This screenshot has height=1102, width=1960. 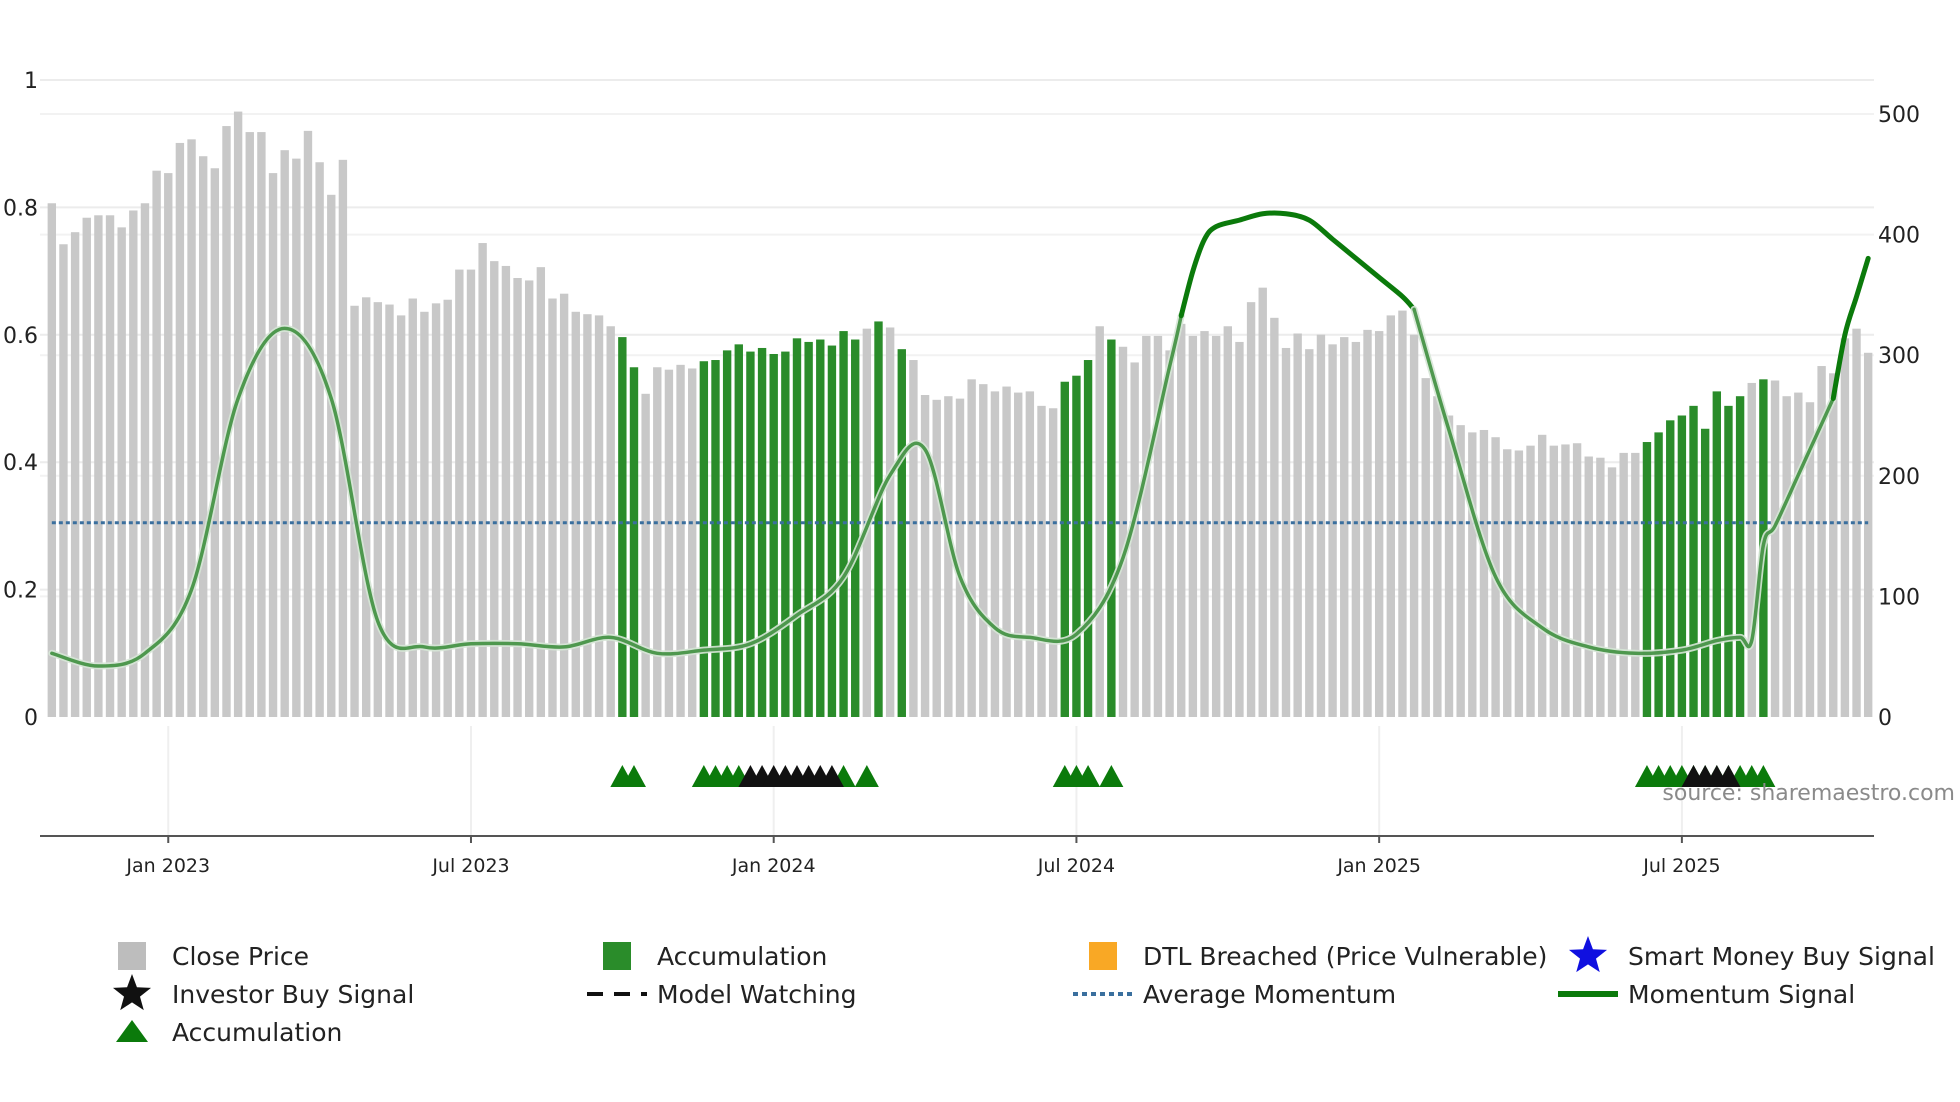 I want to click on legend-item: Average Momentum, so click(x=1234, y=994).